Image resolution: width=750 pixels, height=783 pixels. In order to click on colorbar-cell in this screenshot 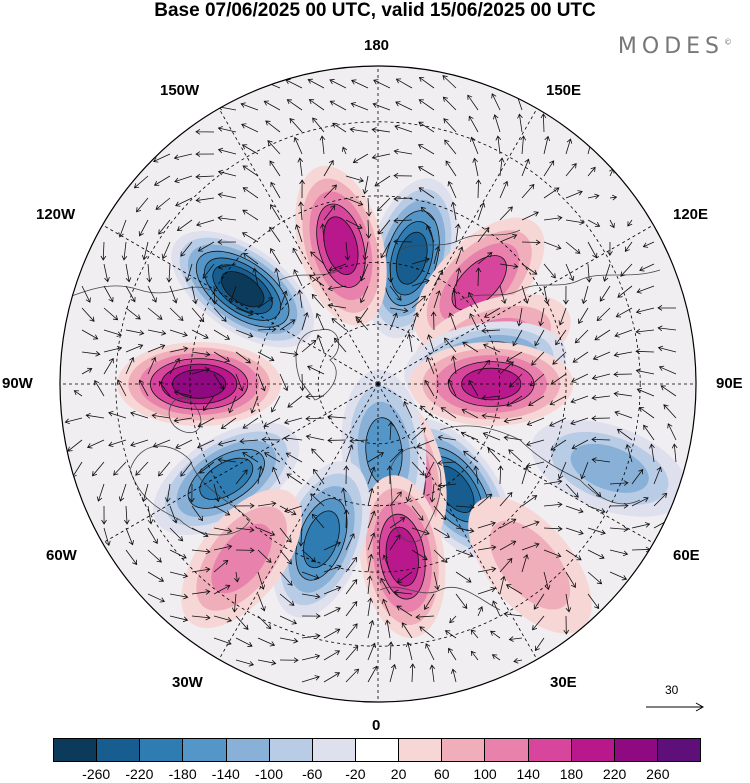, I will do `click(119, 750)`.